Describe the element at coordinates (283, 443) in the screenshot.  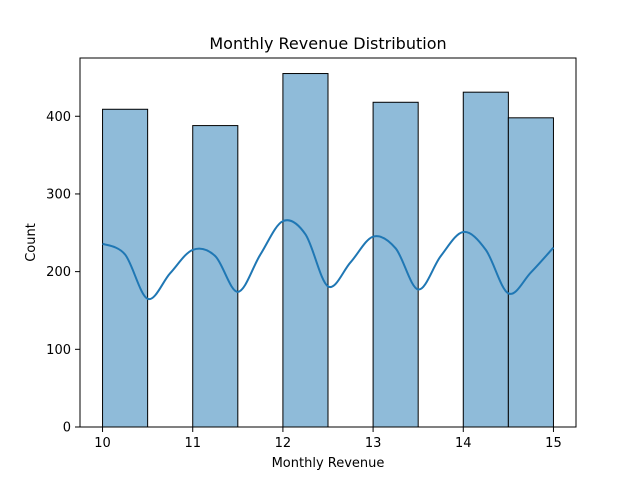
I see `x-tick-label: 12` at that location.